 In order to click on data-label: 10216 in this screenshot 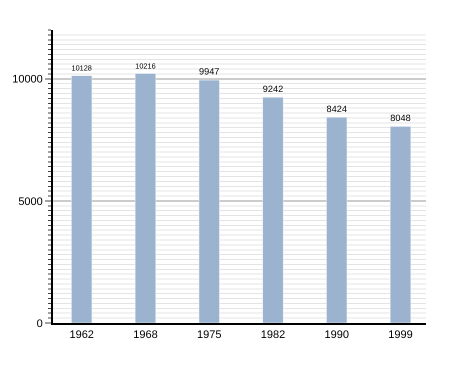, I will do `click(145, 66)`.